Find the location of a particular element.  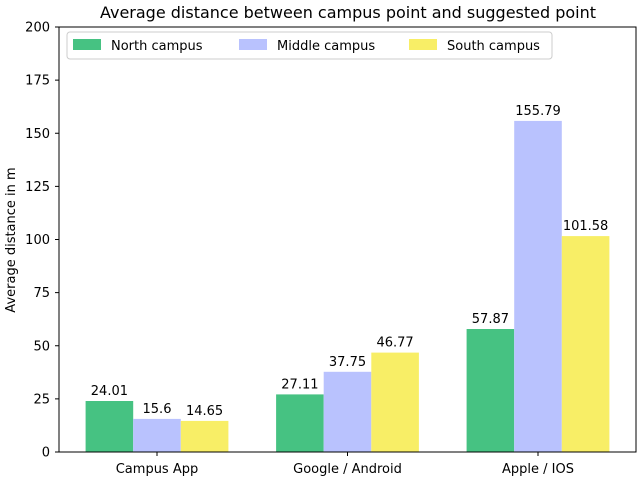

legend-label: North campus is located at coordinates (157, 46).